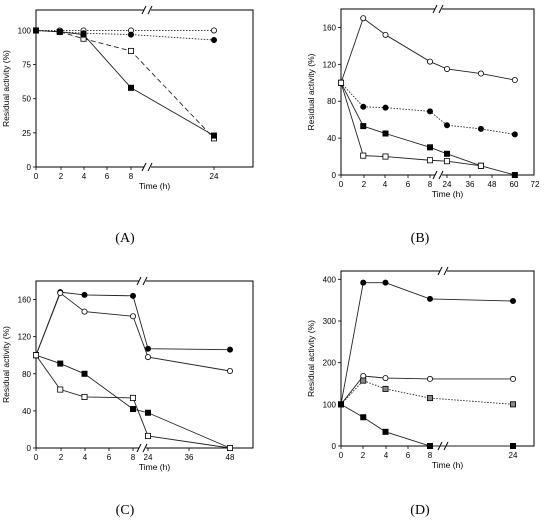 The image size is (550, 525). What do you see at coordinates (330, 27) in the screenshot?
I see `y-tick-label: 160` at bounding box center [330, 27].